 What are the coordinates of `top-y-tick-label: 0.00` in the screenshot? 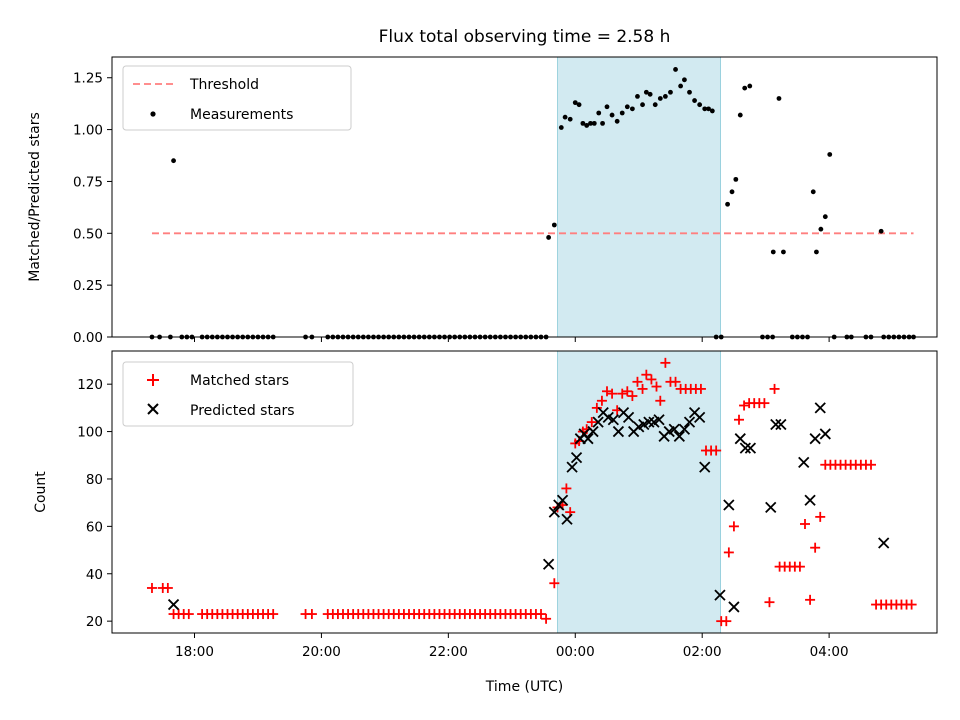 It's located at (88, 338).